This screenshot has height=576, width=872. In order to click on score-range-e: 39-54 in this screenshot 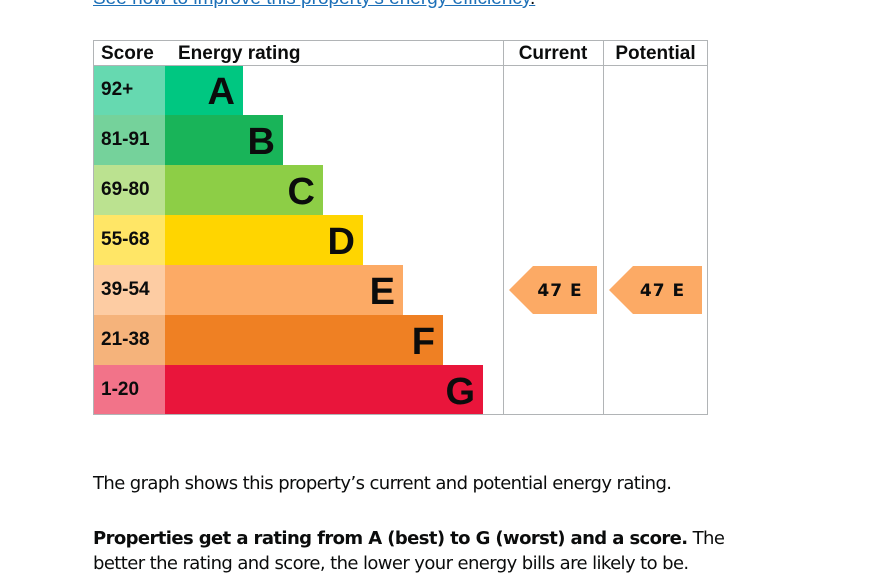, I will do `click(125, 289)`.